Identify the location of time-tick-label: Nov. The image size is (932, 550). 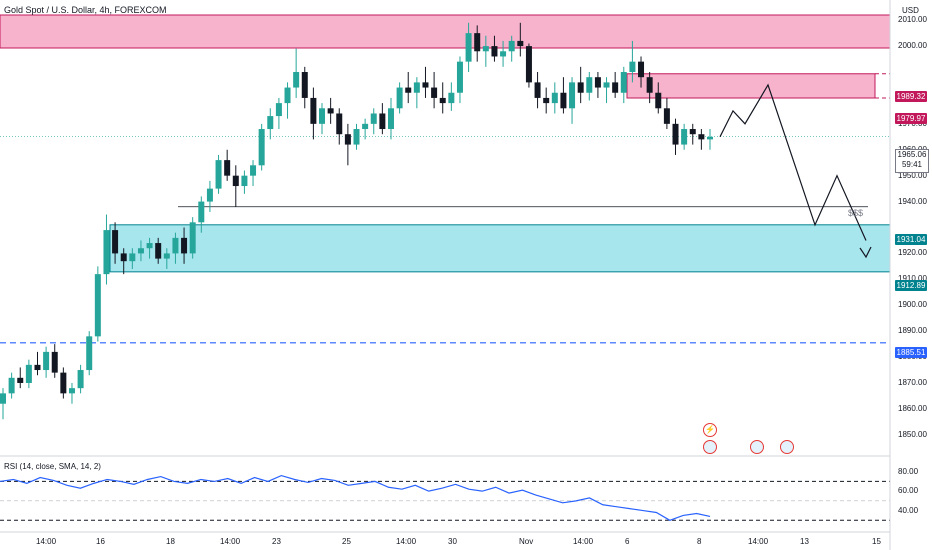
(526, 541).